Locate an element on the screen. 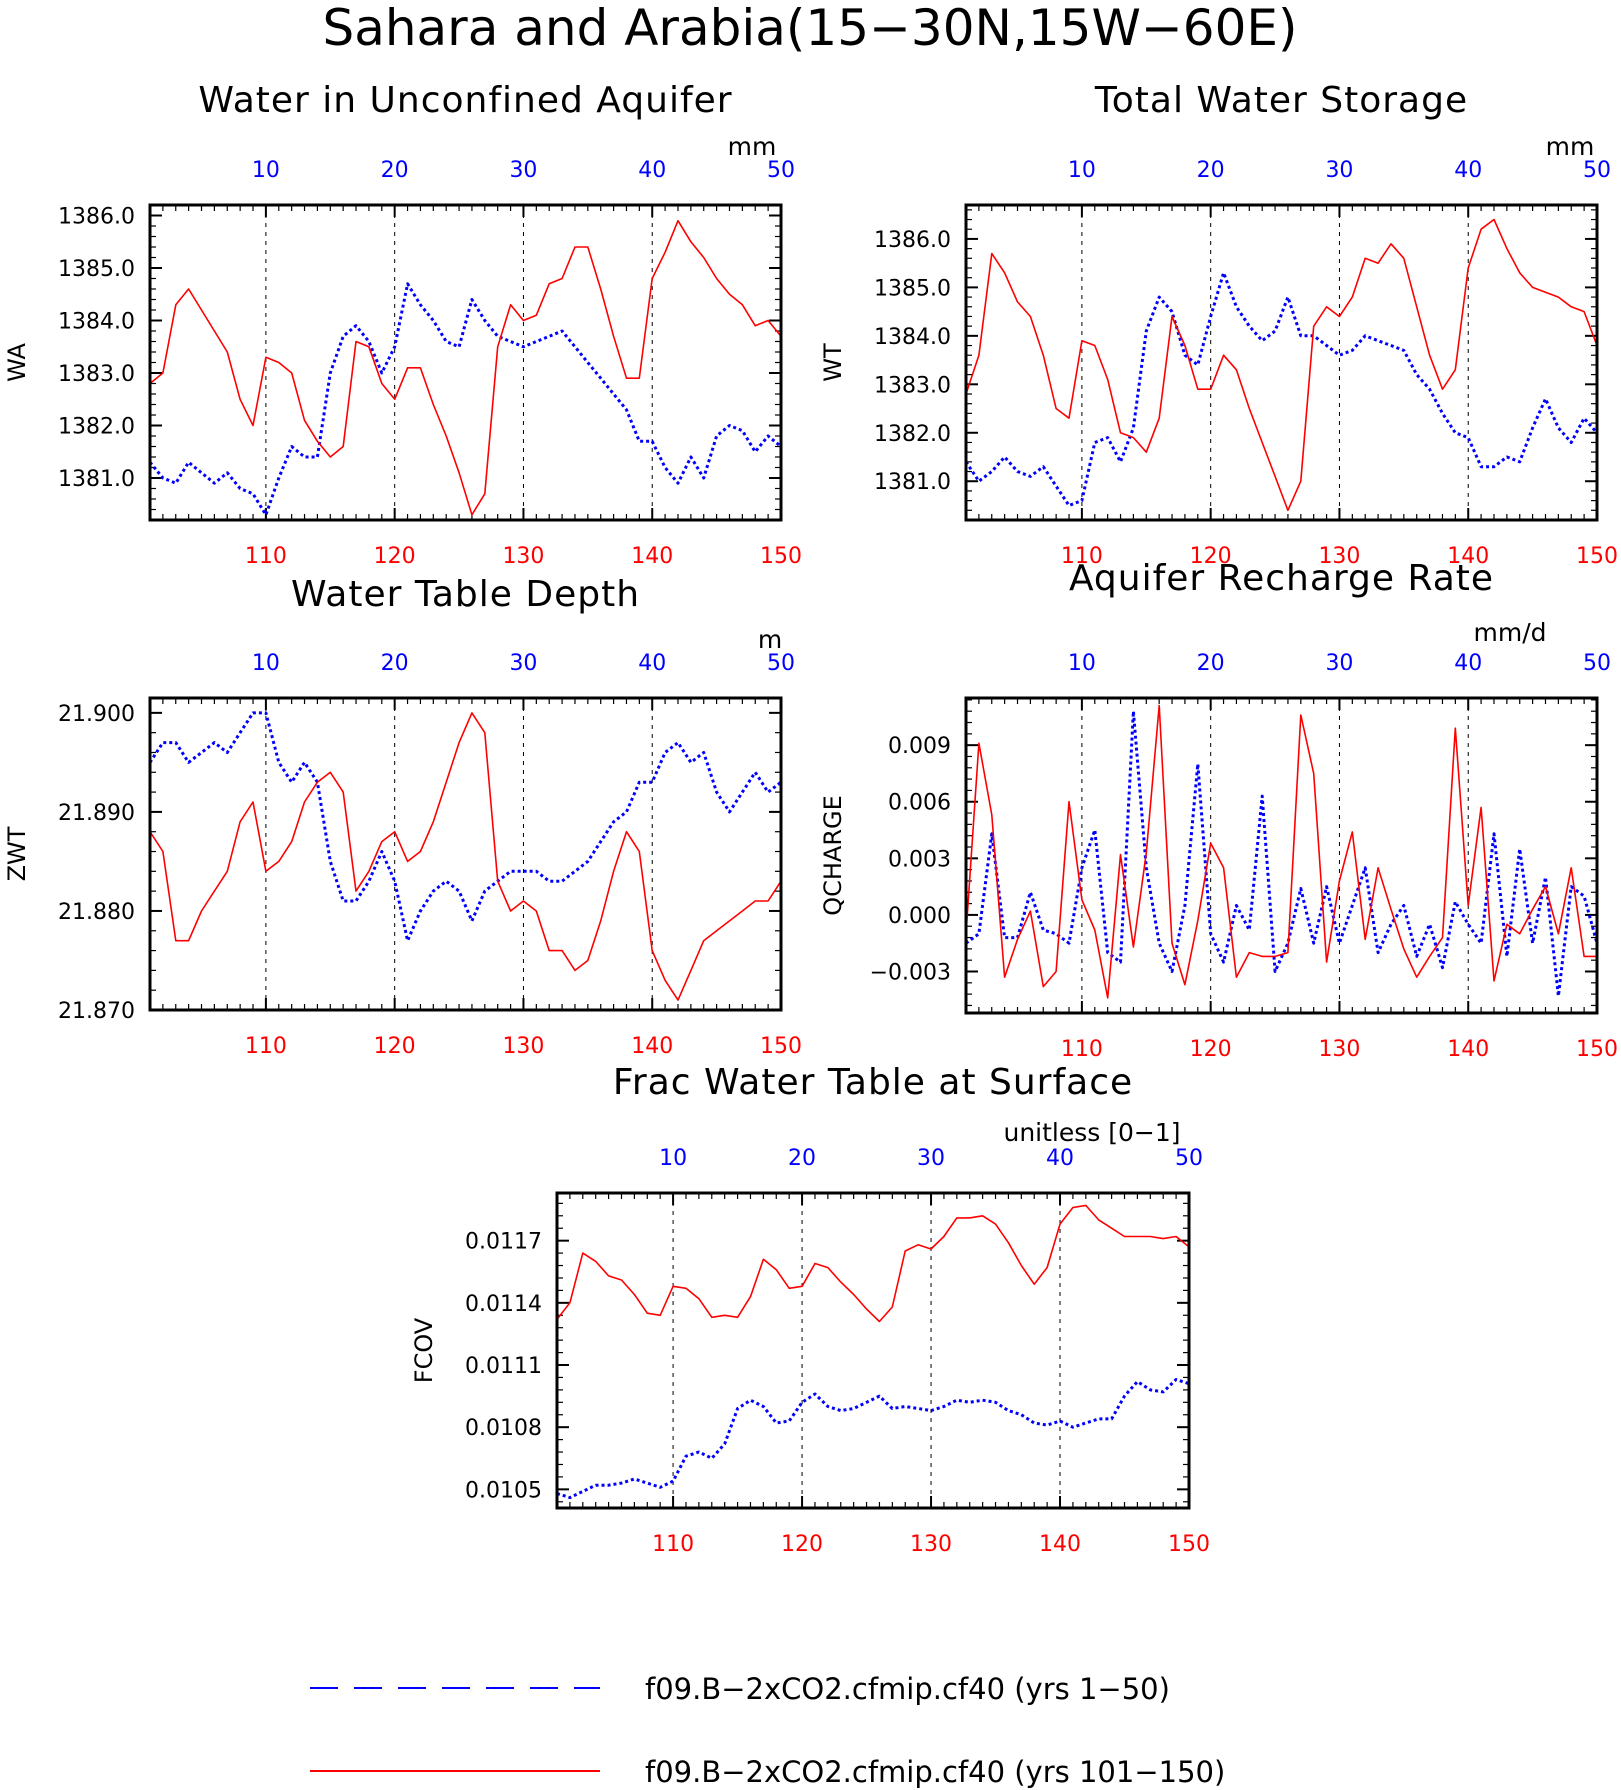  y-tick-label: 0.0114 is located at coordinates (503, 1304).